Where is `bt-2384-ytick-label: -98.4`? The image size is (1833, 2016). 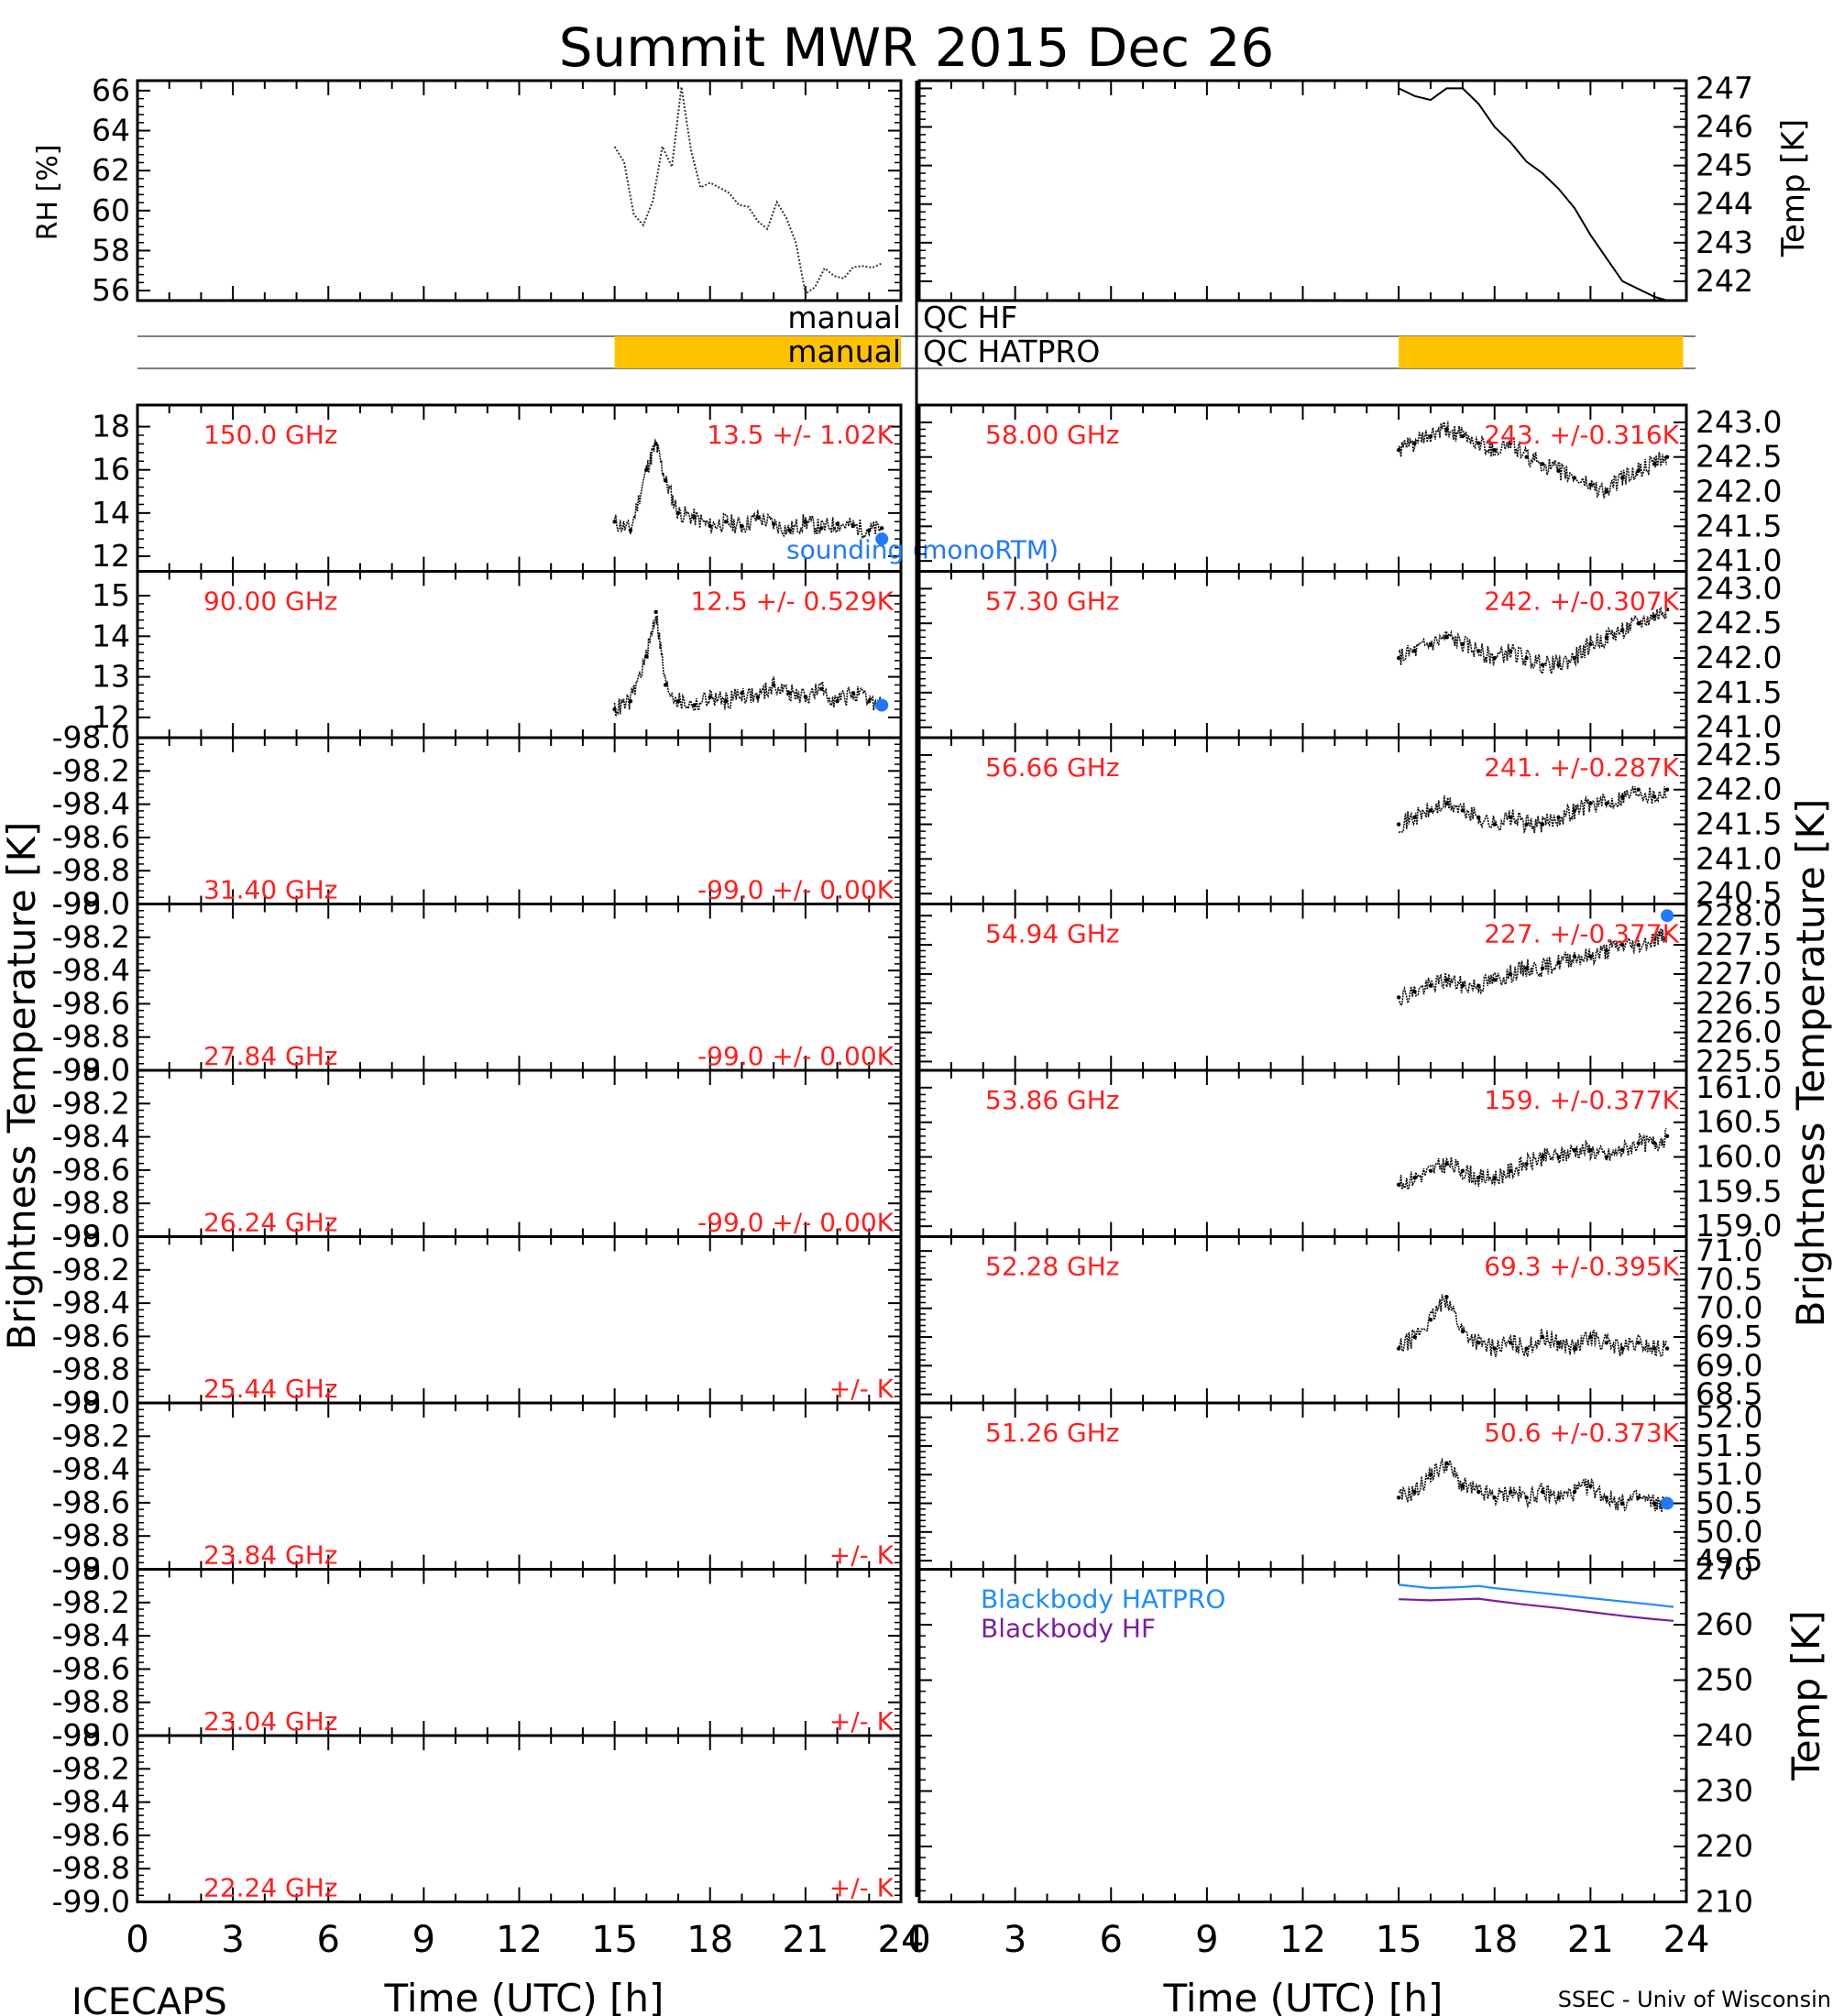 bt-2384-ytick-label: -98.4 is located at coordinates (91, 1469).